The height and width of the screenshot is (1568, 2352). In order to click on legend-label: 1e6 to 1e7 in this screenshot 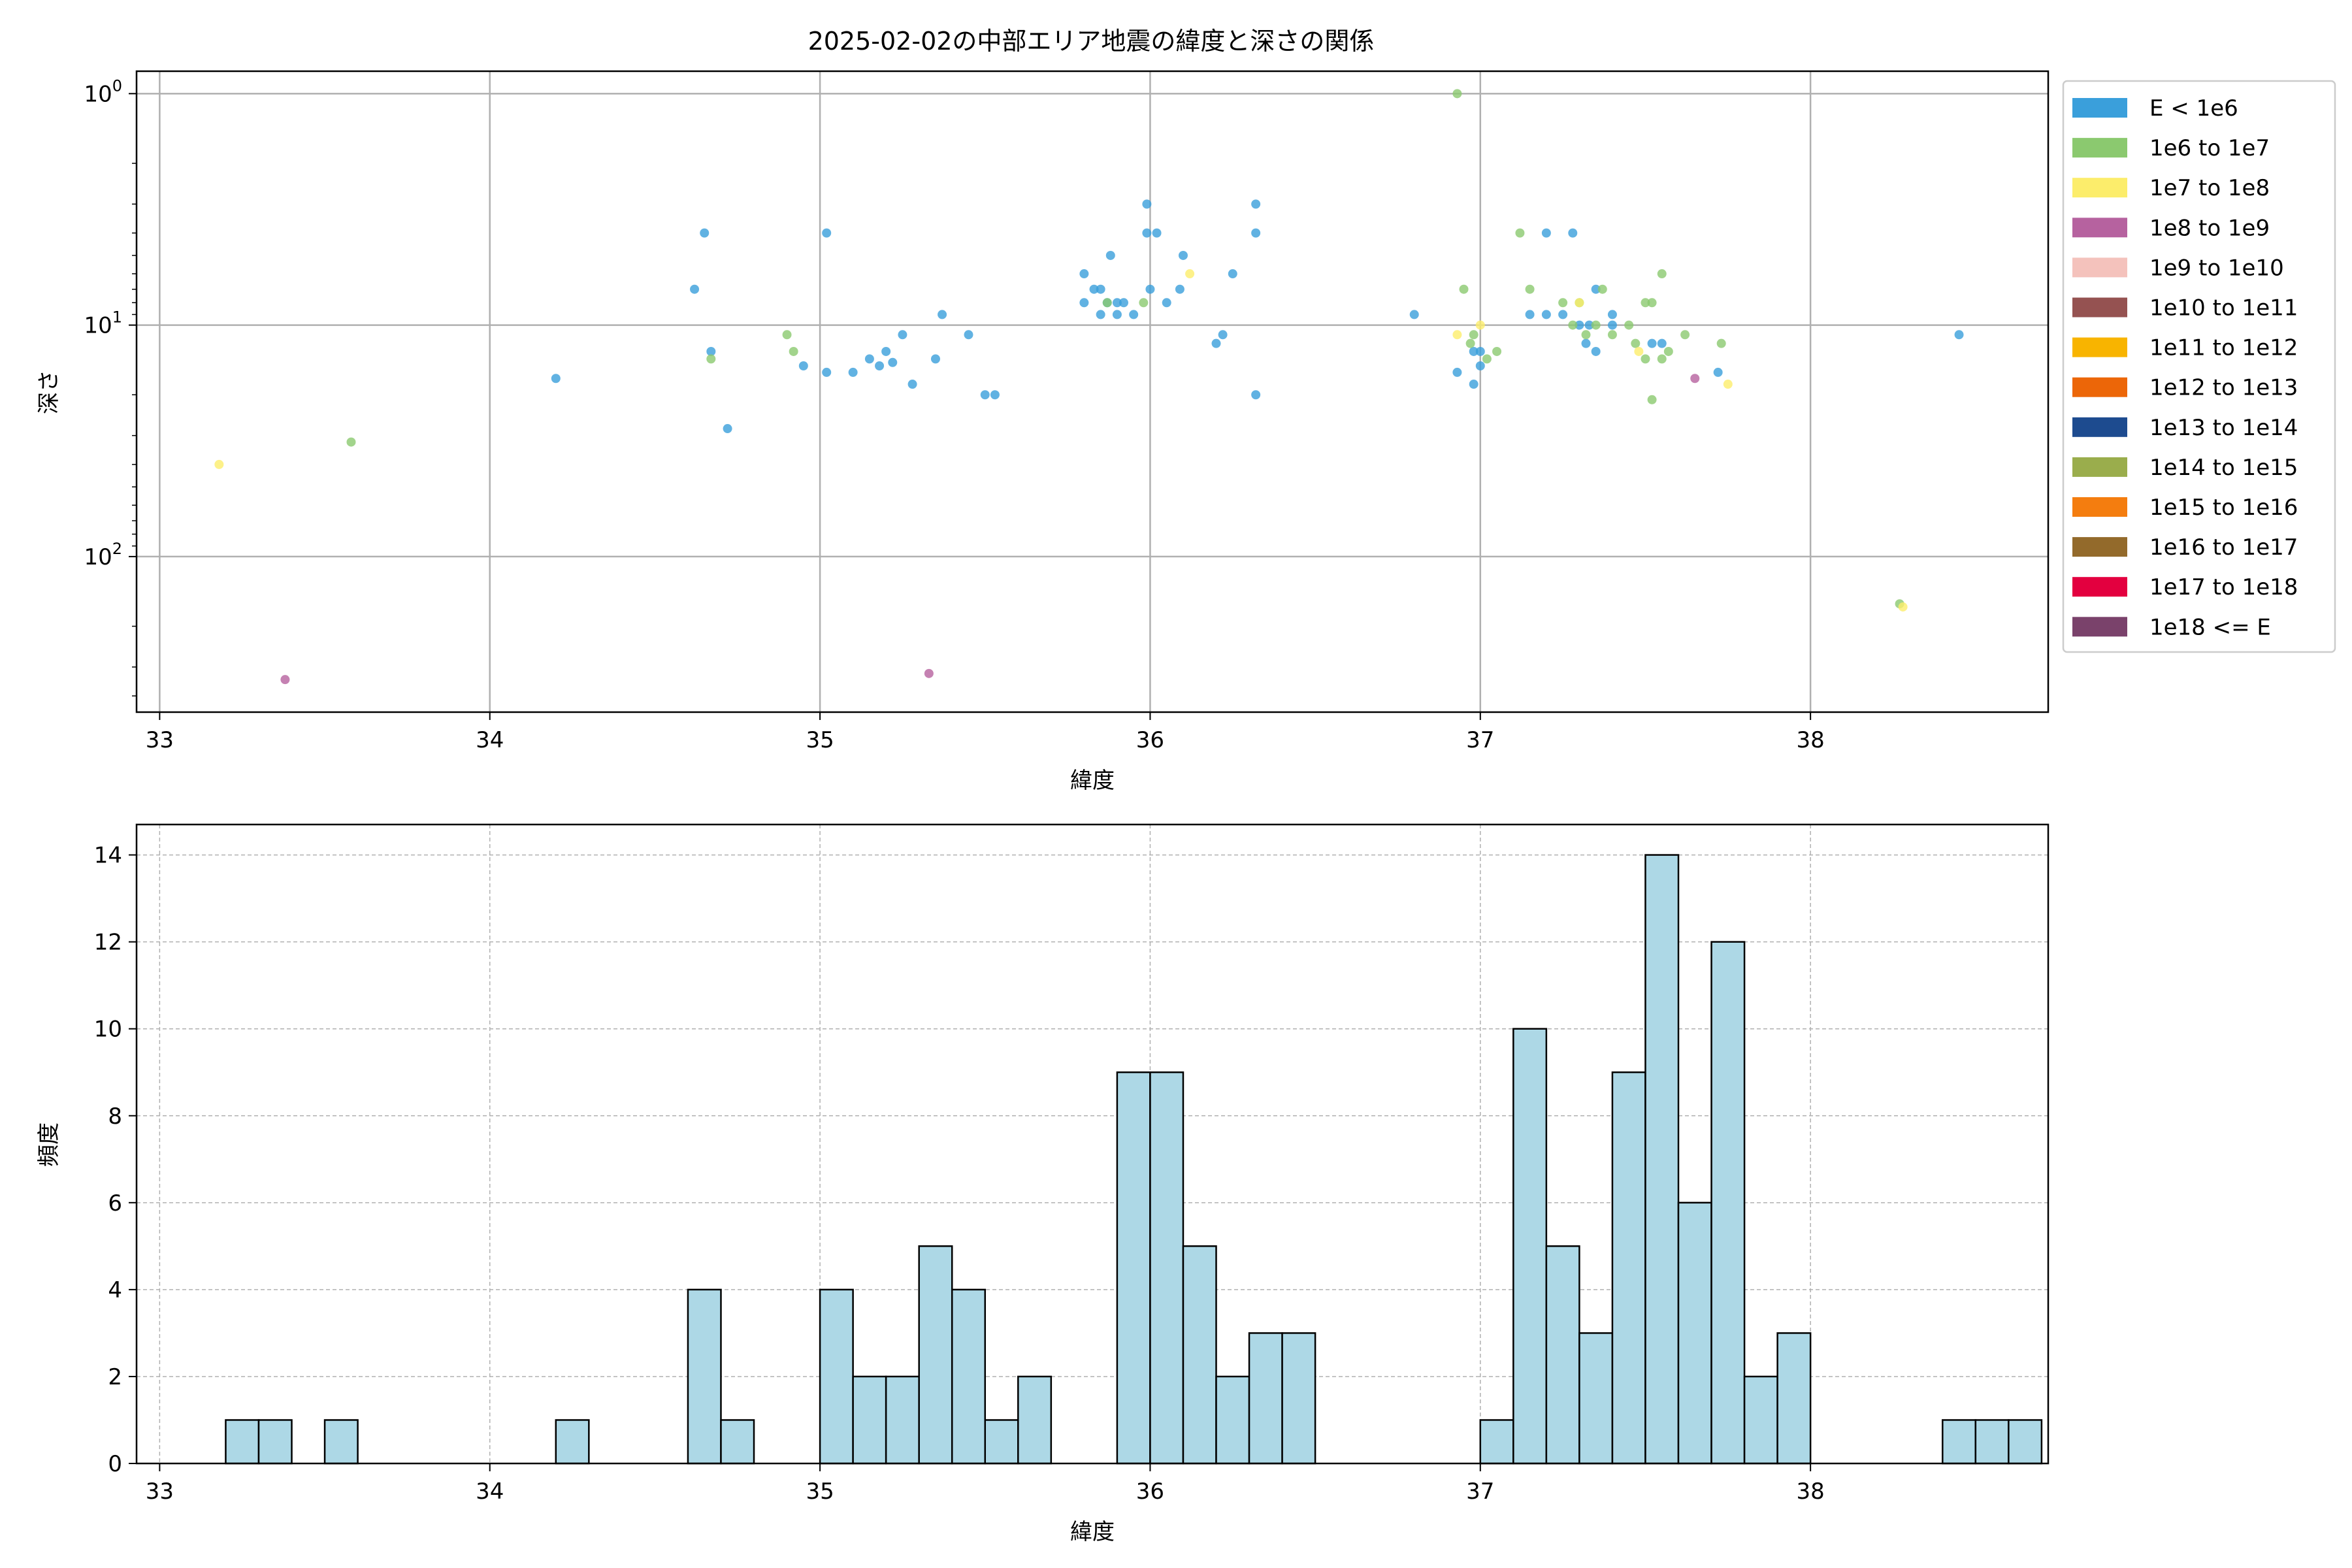, I will do `click(2209, 148)`.